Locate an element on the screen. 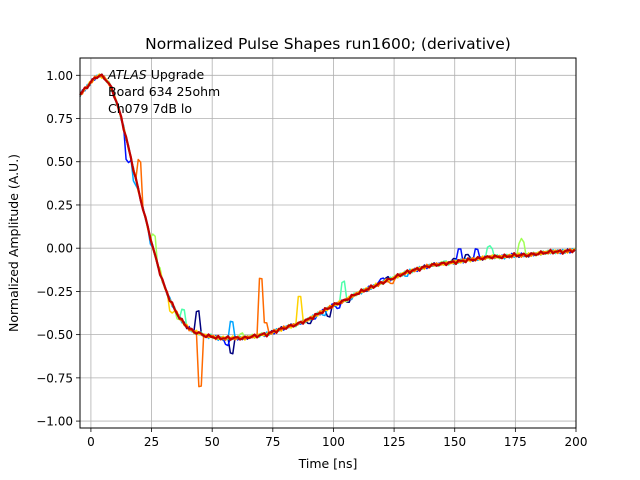  y-tick-label: 0.50 is located at coordinates (59, 162).